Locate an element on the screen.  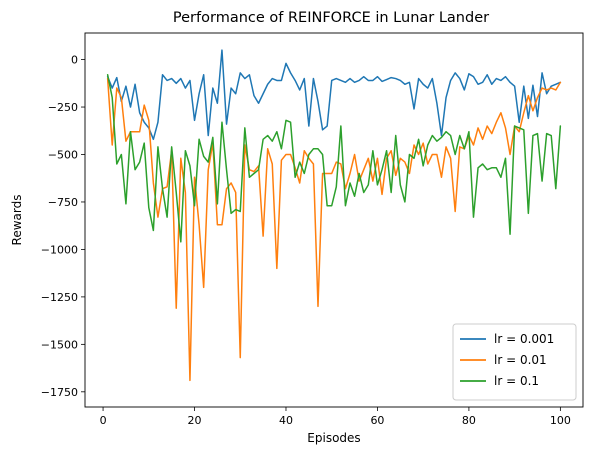
legend-label: lr = 0.01 is located at coordinates (520, 360).